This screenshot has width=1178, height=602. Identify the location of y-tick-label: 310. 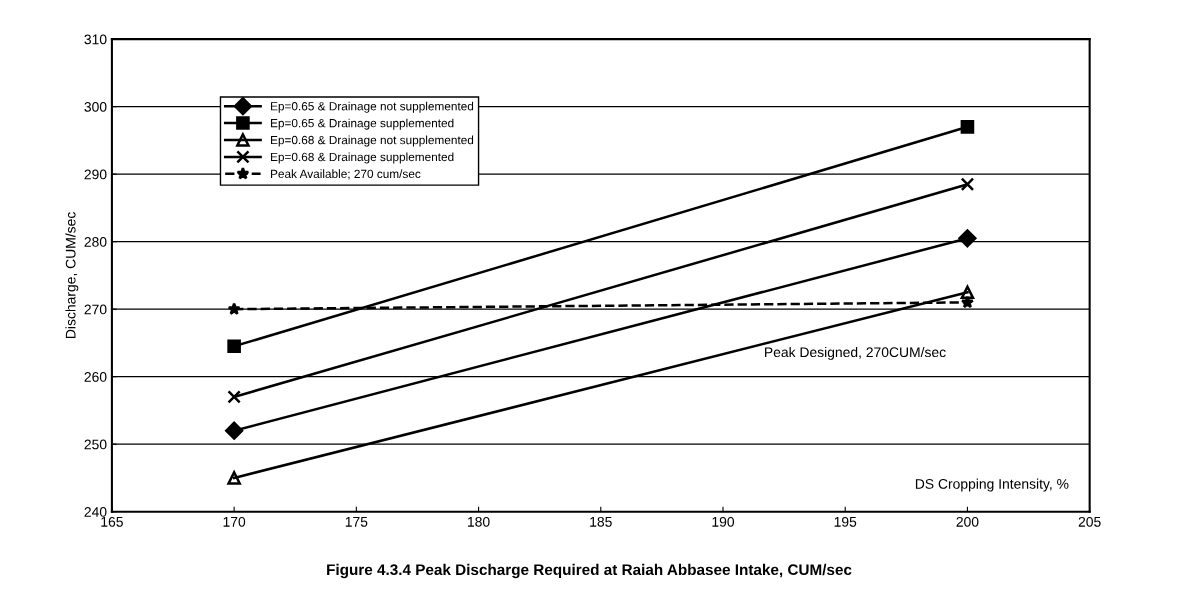
(95, 39).